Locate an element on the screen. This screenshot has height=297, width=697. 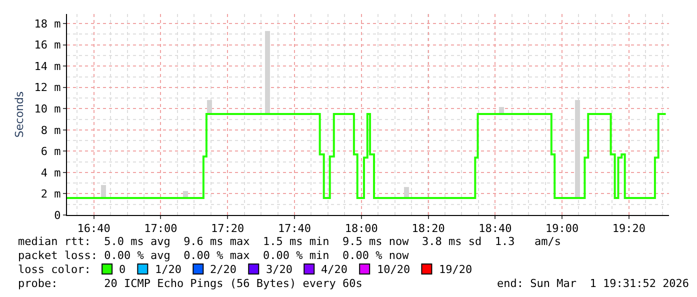
y-tick-label: 6 m is located at coordinates (51, 151).